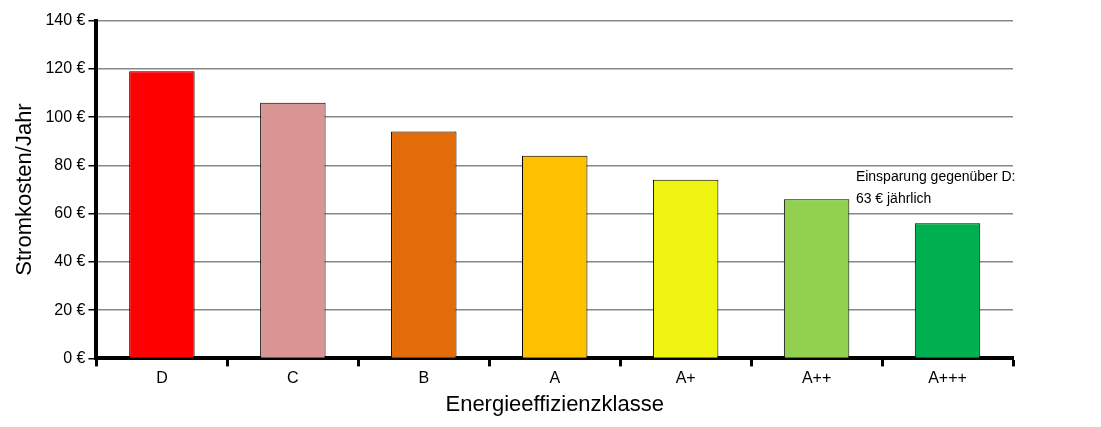 The height and width of the screenshot is (427, 1101). I want to click on y-axis-title: Stromkosten/Jahr, so click(24, 189).